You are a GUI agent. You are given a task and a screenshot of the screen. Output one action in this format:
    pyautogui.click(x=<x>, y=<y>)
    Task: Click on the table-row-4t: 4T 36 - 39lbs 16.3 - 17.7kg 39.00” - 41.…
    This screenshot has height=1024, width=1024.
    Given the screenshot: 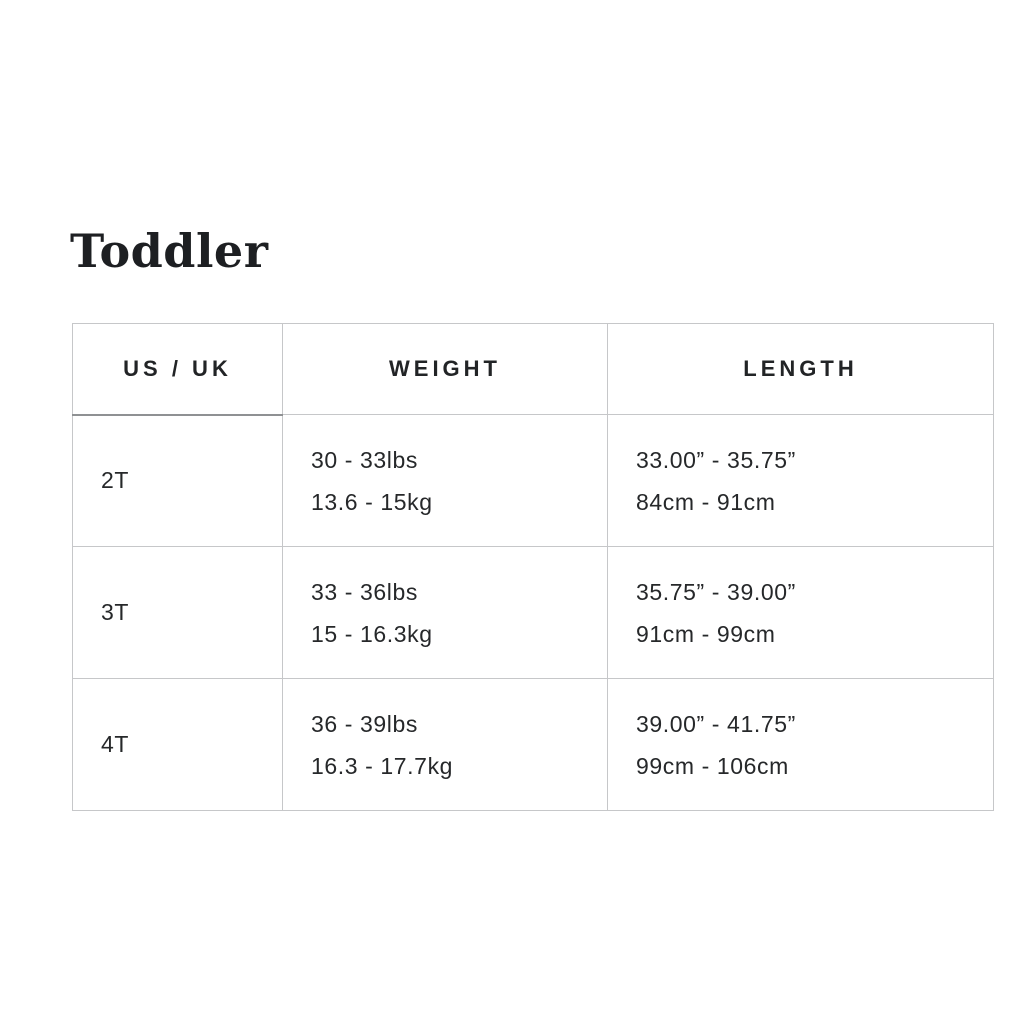 What is the action you would take?
    pyautogui.click(x=533, y=744)
    